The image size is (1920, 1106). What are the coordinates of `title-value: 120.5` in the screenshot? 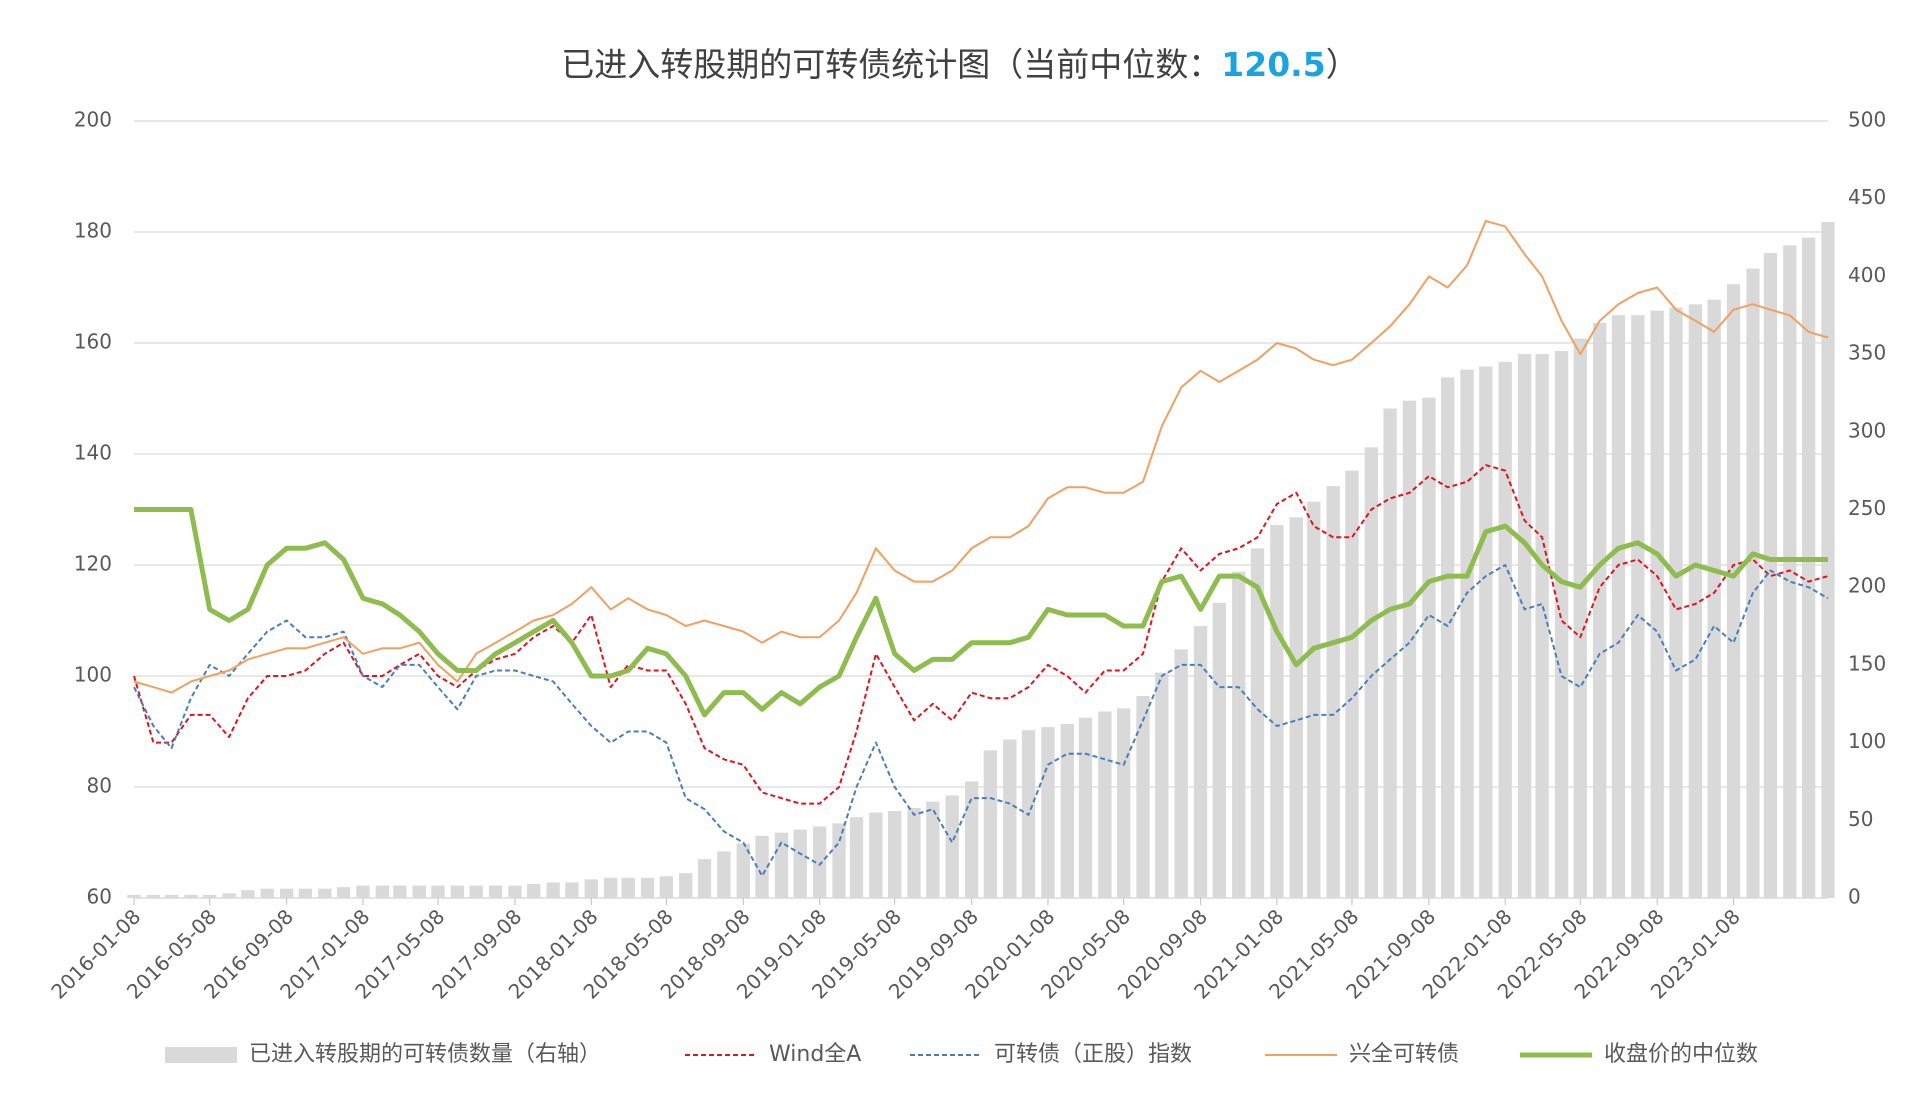 It's located at (1273, 64).